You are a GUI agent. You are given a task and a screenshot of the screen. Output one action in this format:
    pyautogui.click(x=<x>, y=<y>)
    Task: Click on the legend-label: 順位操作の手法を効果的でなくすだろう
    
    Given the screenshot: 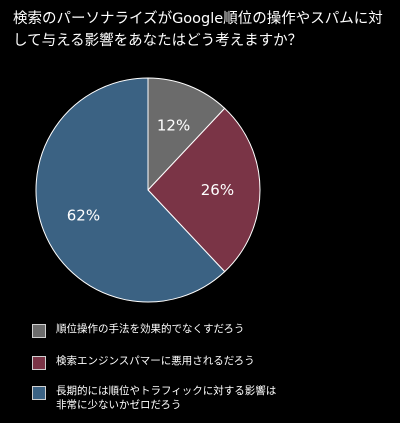 What is the action you would take?
    pyautogui.click(x=150, y=329)
    